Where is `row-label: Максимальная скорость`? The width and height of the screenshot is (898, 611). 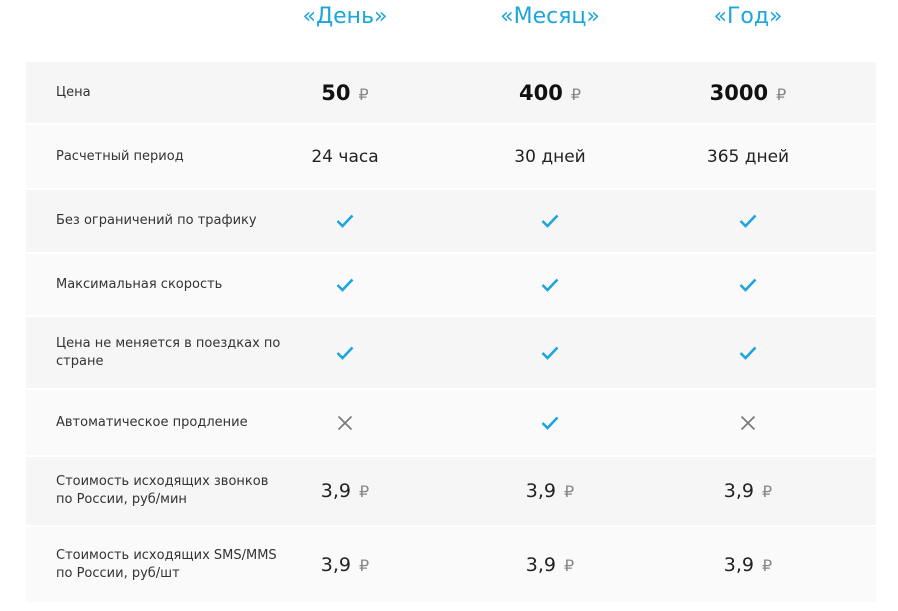 row-label: Максимальная скорость is located at coordinates (139, 284).